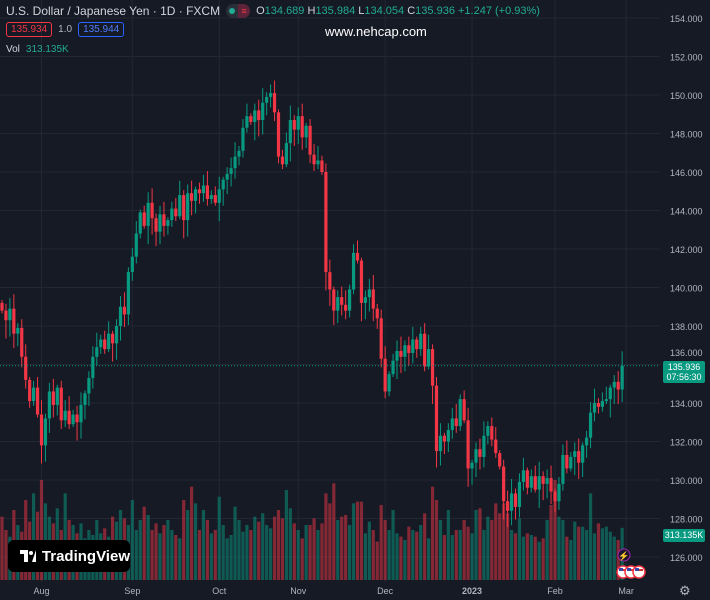  Describe the element at coordinates (69, 556) in the screenshot. I see `tradingview-logo: TradingView` at that location.